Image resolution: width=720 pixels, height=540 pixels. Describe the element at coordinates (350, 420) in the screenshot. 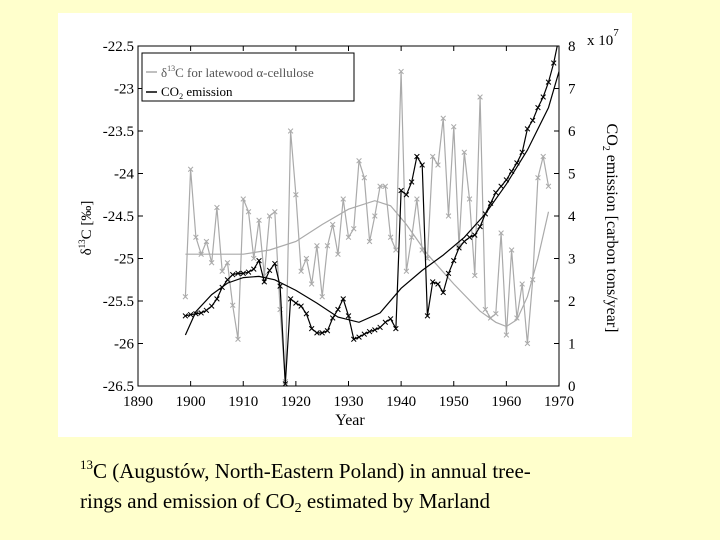

I see `x-axis-label: Year` at that location.